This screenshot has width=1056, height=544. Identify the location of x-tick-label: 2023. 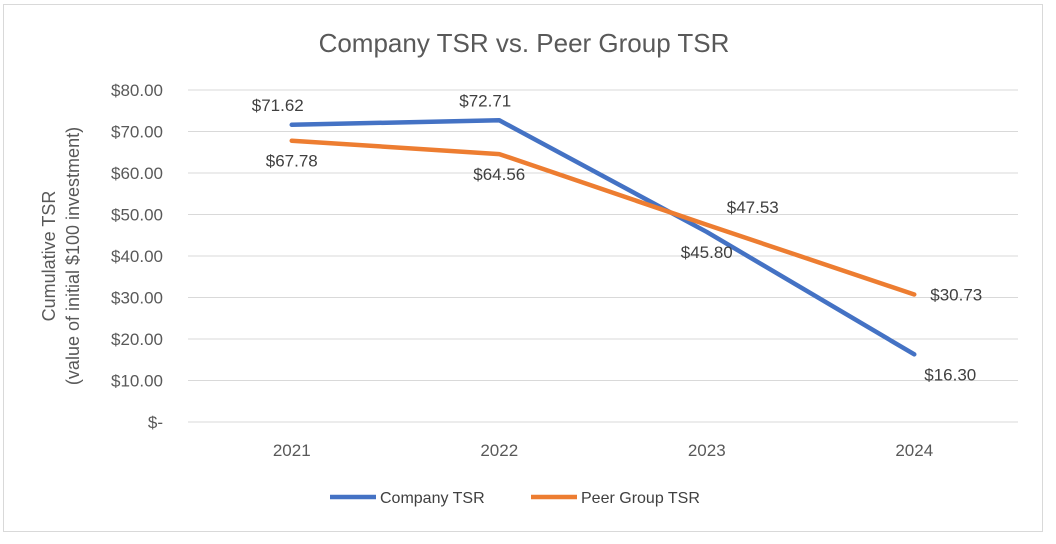
(707, 450).